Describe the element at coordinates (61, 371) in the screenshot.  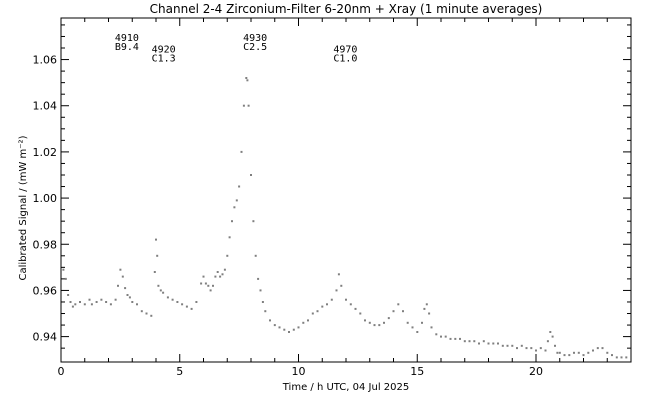
I see `x-tick-label: 0` at that location.